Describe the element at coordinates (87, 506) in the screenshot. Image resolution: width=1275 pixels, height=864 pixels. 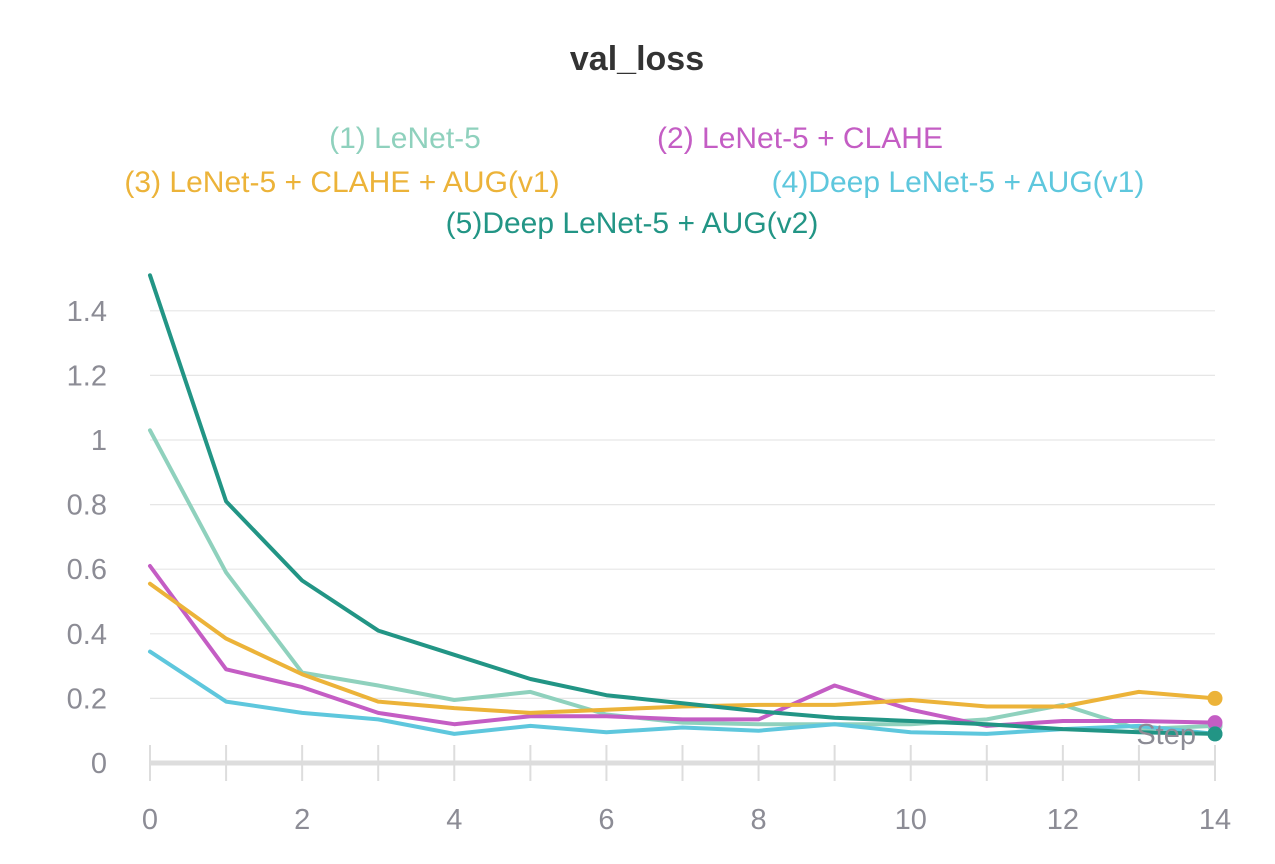
I see `y-tick-label: 0.8` at that location.